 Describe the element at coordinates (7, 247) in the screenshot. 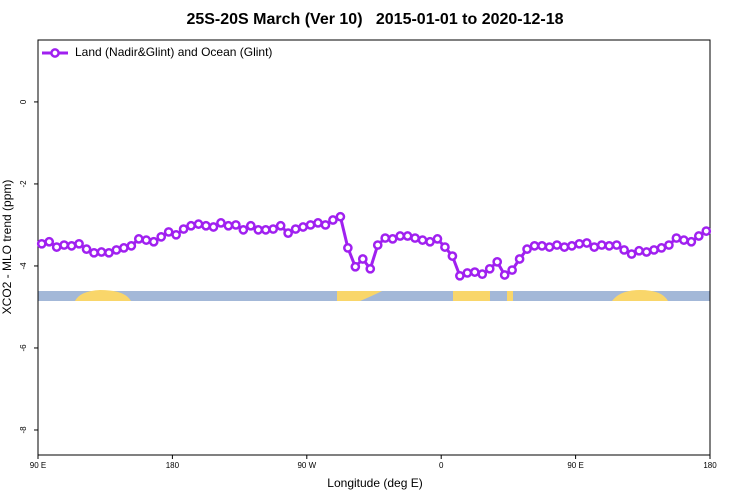

I see `y-axis-label: XCO2 - MLO trend (ppm)` at that location.